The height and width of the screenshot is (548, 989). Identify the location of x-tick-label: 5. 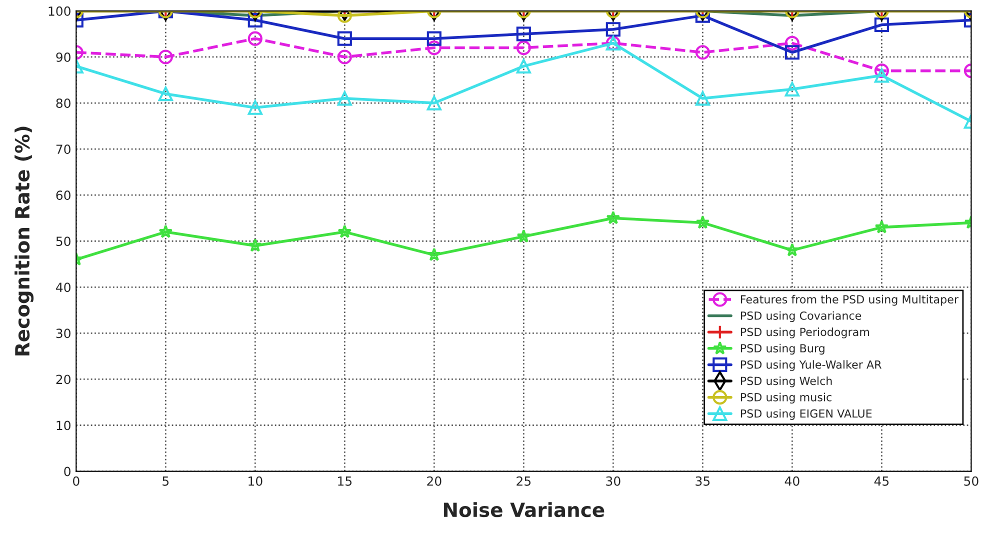
(165, 481).